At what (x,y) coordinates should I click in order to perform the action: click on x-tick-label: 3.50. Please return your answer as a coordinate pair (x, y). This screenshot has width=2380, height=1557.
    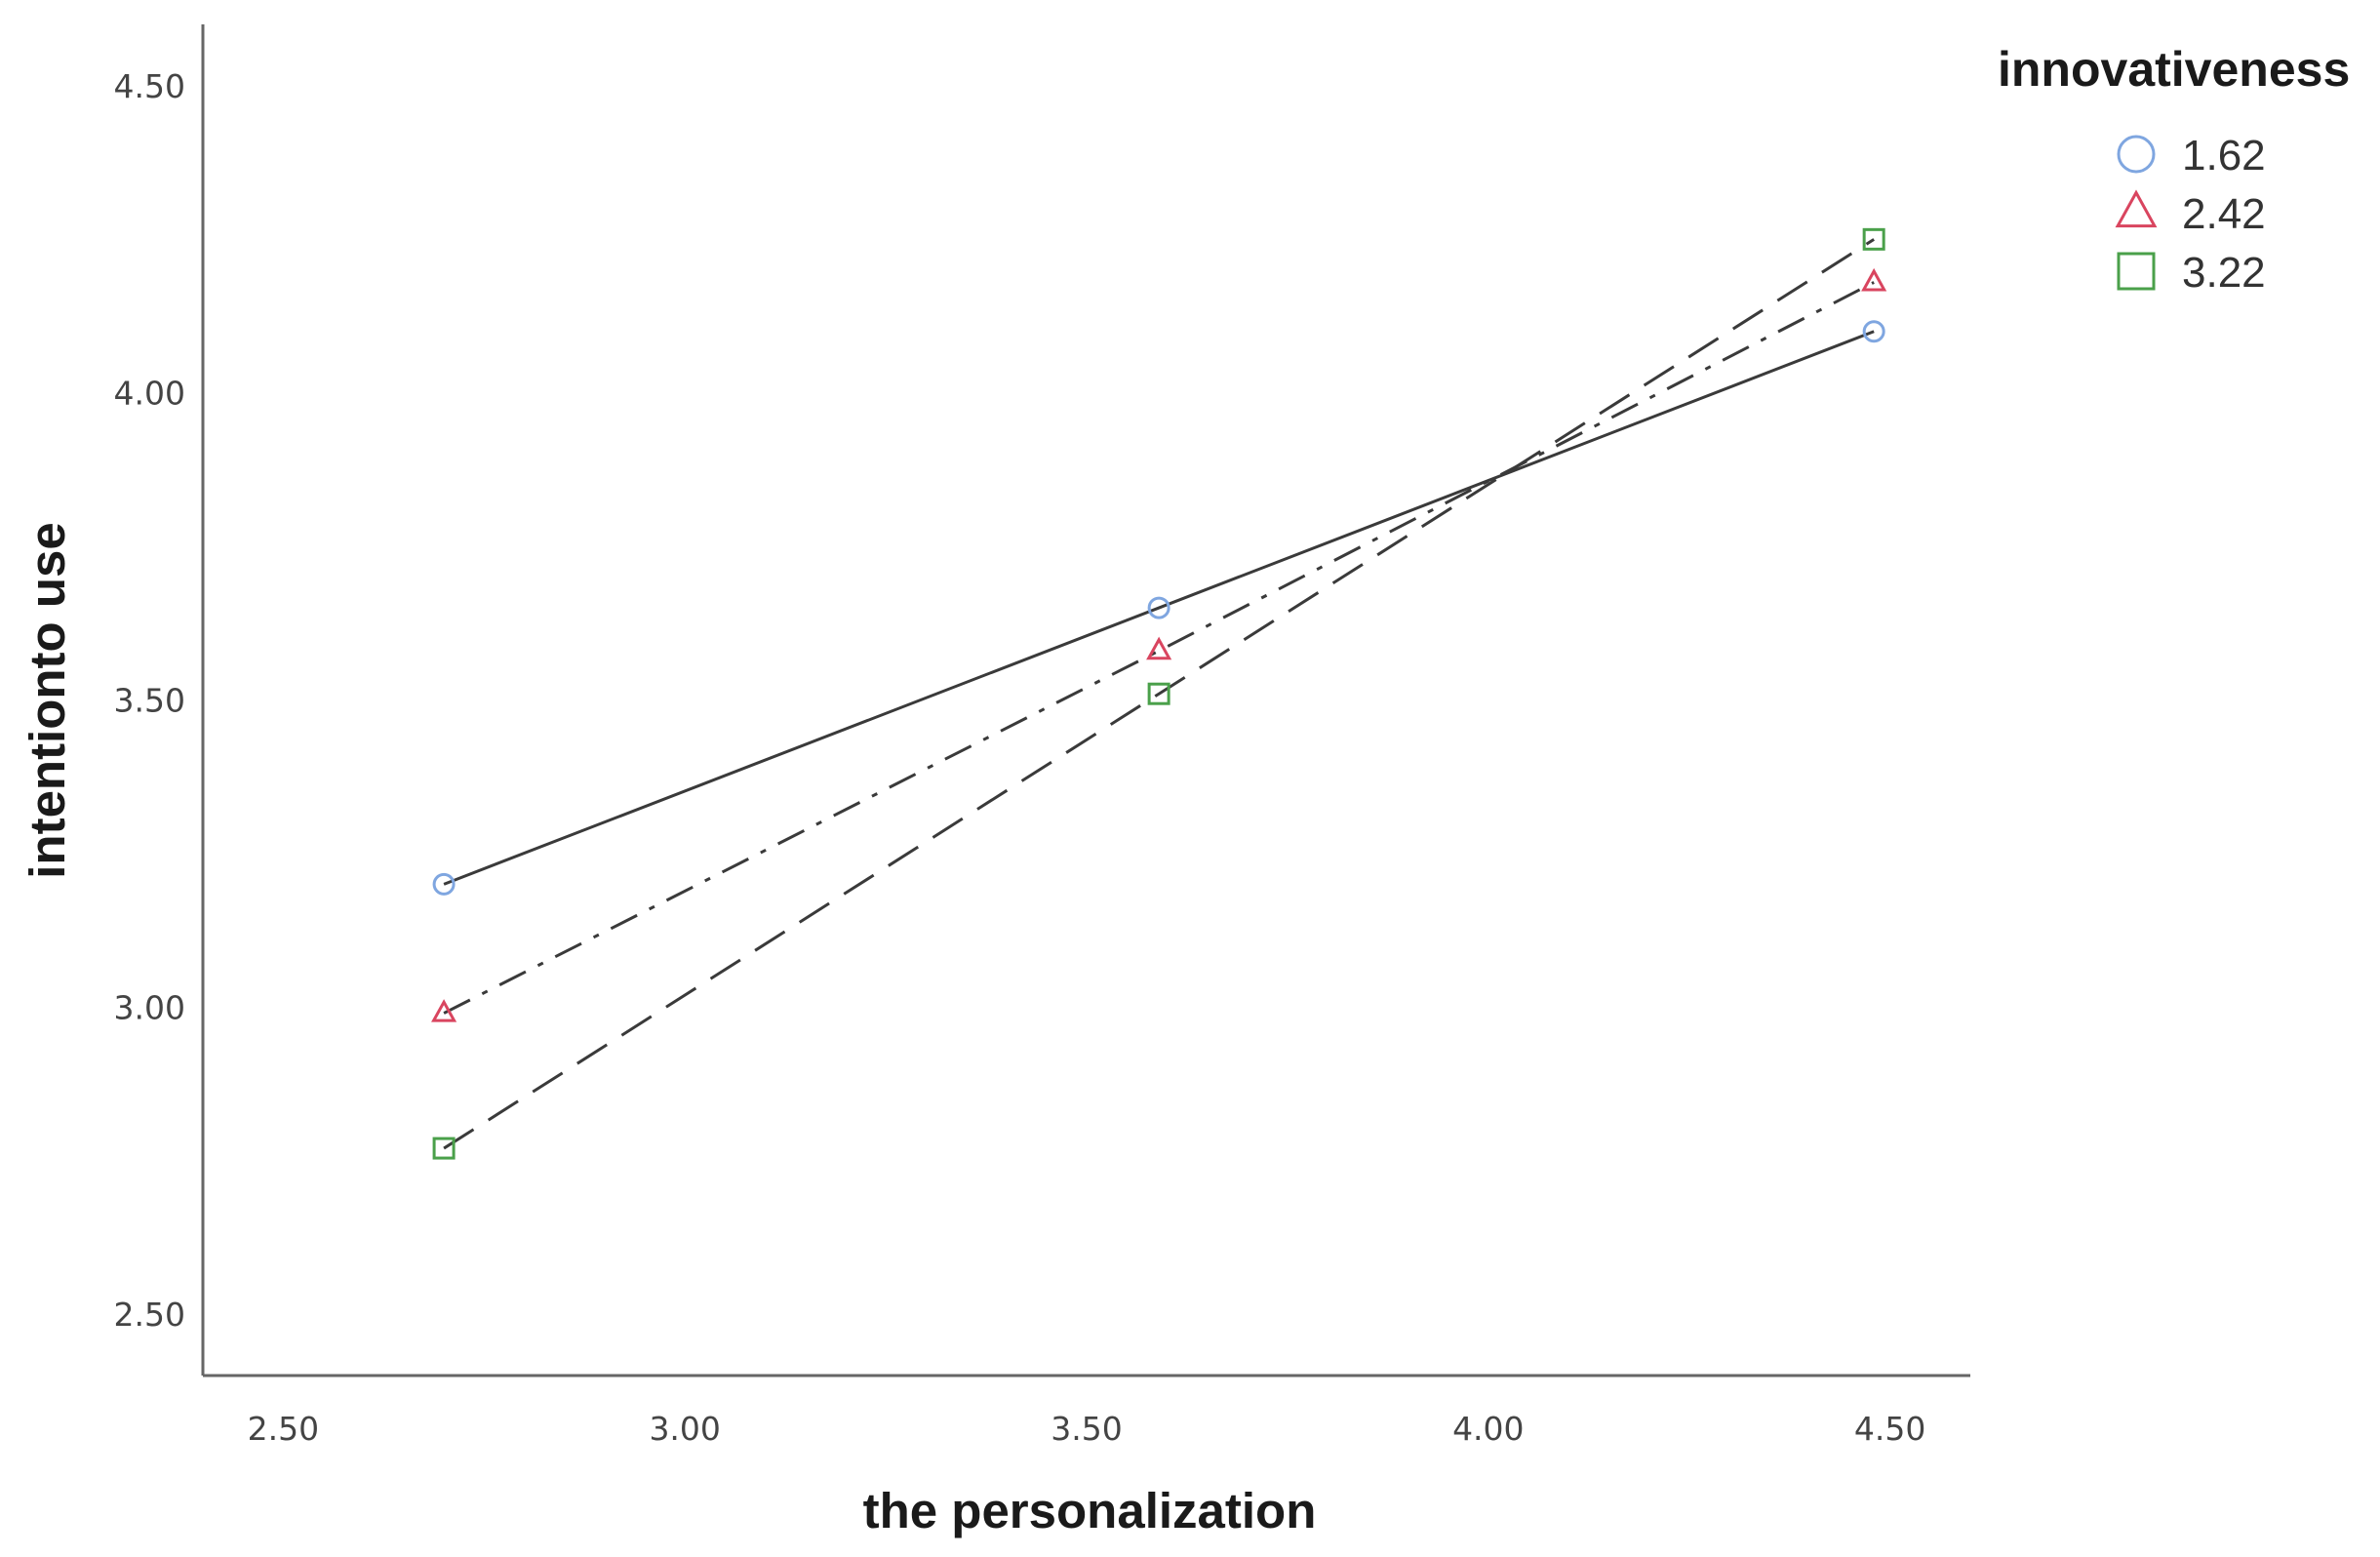
    Looking at the image, I should click on (1086, 1429).